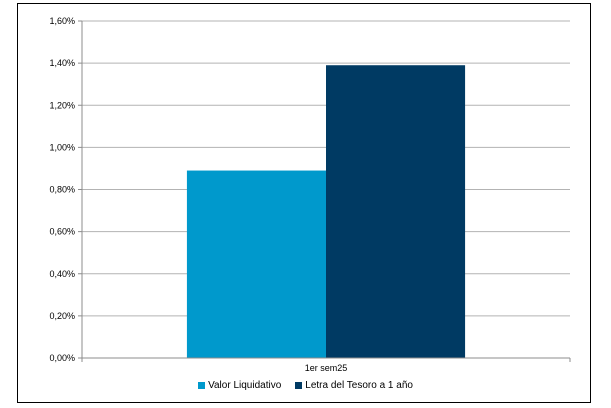 This screenshot has width=611, height=408. What do you see at coordinates (245, 385) in the screenshot?
I see `legend-label: Valor Liquidativo` at bounding box center [245, 385].